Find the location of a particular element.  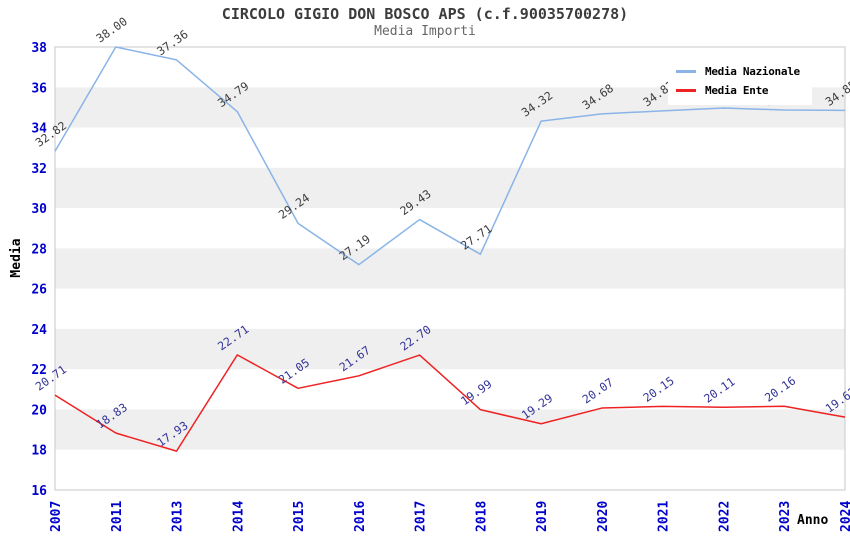

x-tick-label: 2019 is located at coordinates (542, 516).